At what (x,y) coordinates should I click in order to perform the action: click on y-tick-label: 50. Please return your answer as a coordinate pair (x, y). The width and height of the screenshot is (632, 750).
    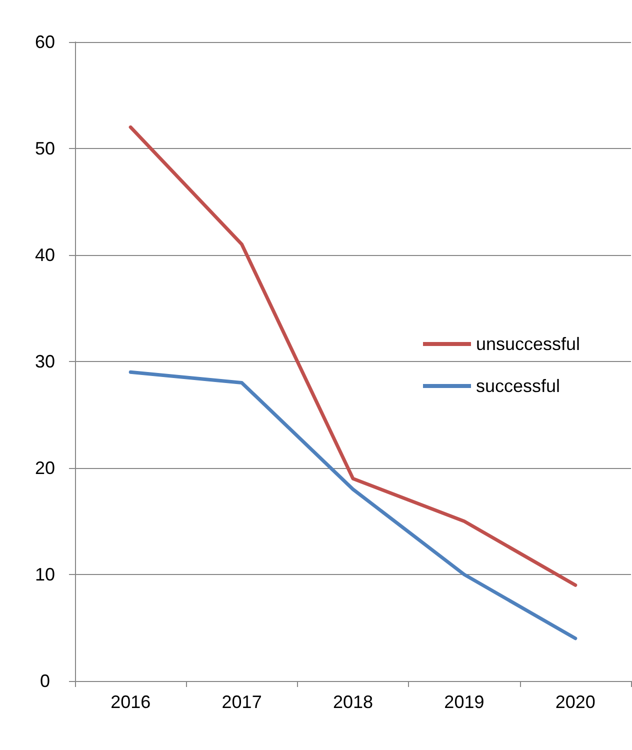
    Looking at the image, I should click on (45, 148).